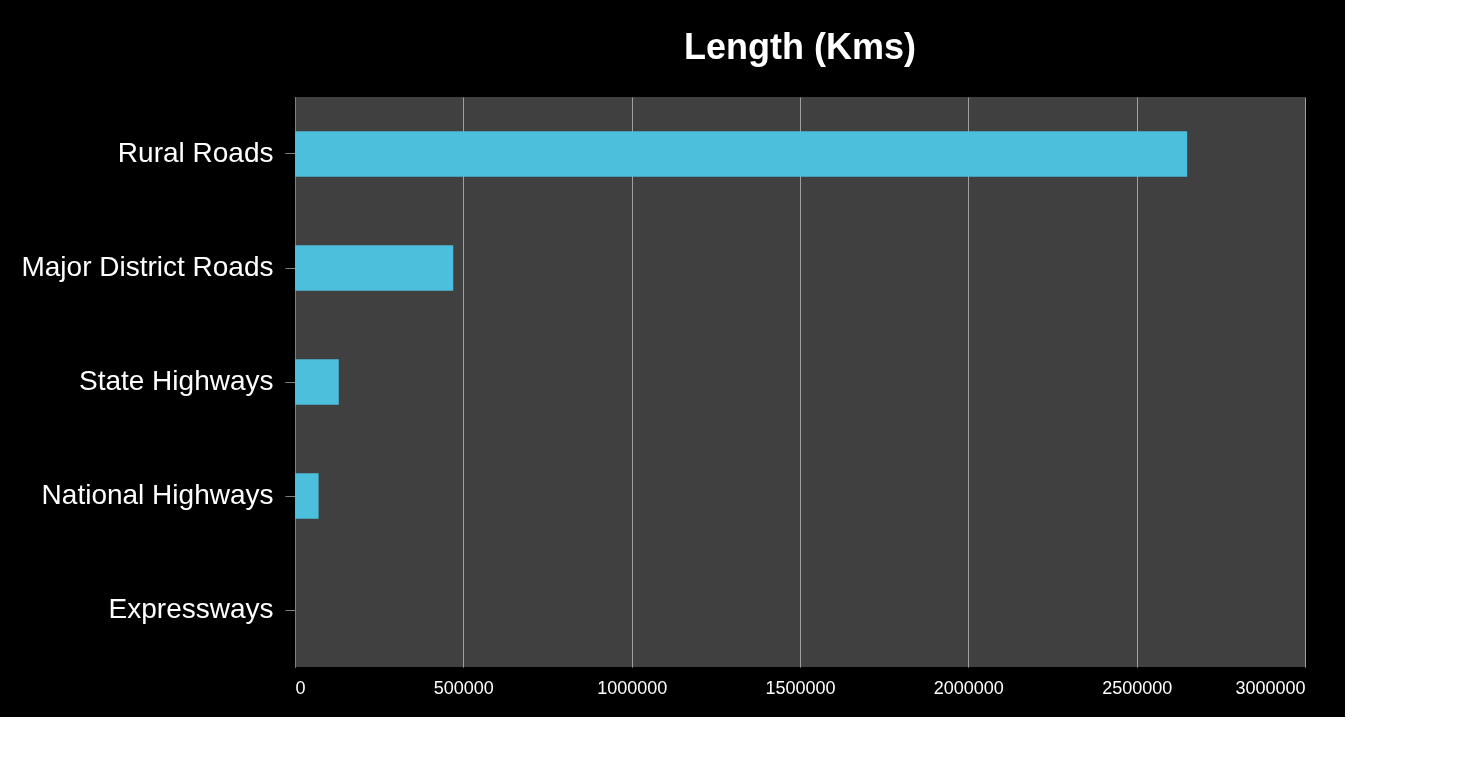 The height and width of the screenshot is (772, 1466). What do you see at coordinates (157, 494) in the screenshot?
I see `y-tick-label: National Highways` at bounding box center [157, 494].